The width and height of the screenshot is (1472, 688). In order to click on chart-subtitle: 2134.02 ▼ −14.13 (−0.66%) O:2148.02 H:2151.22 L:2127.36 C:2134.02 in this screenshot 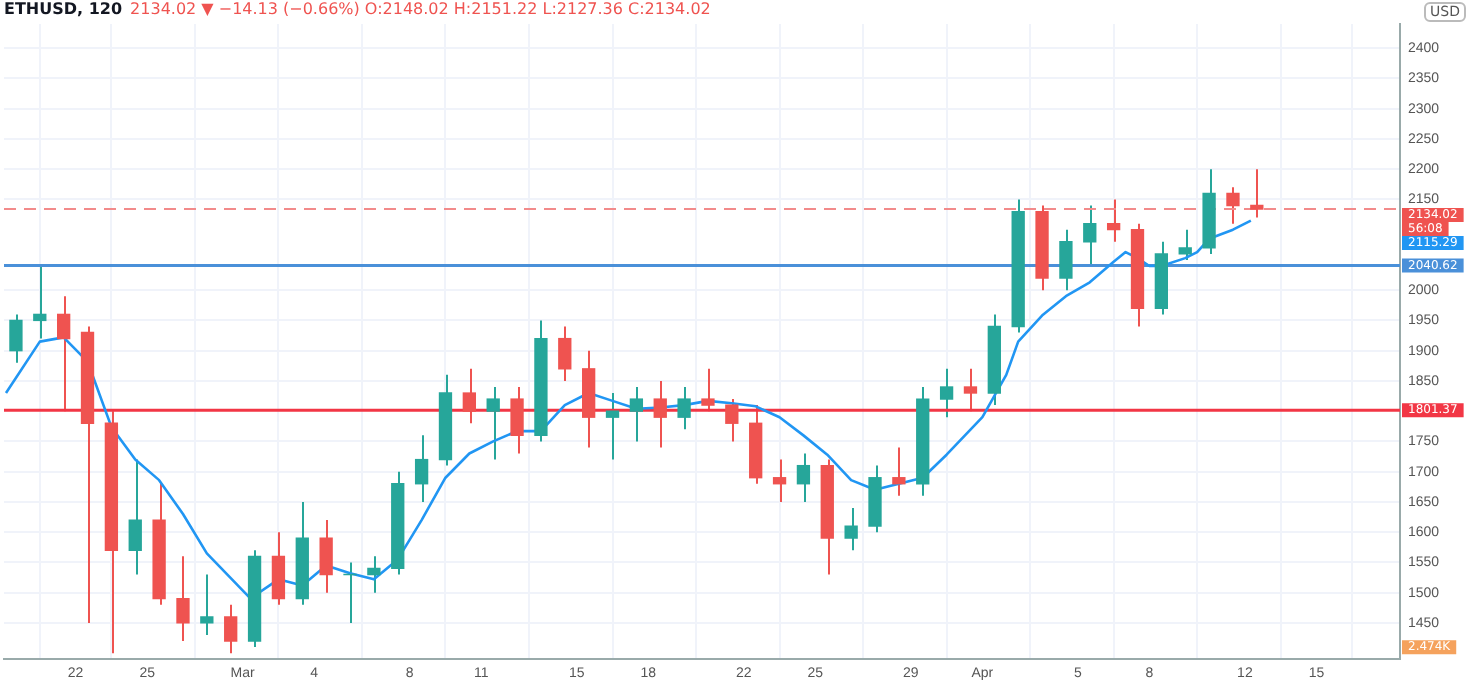, I will do `click(420, 9)`.